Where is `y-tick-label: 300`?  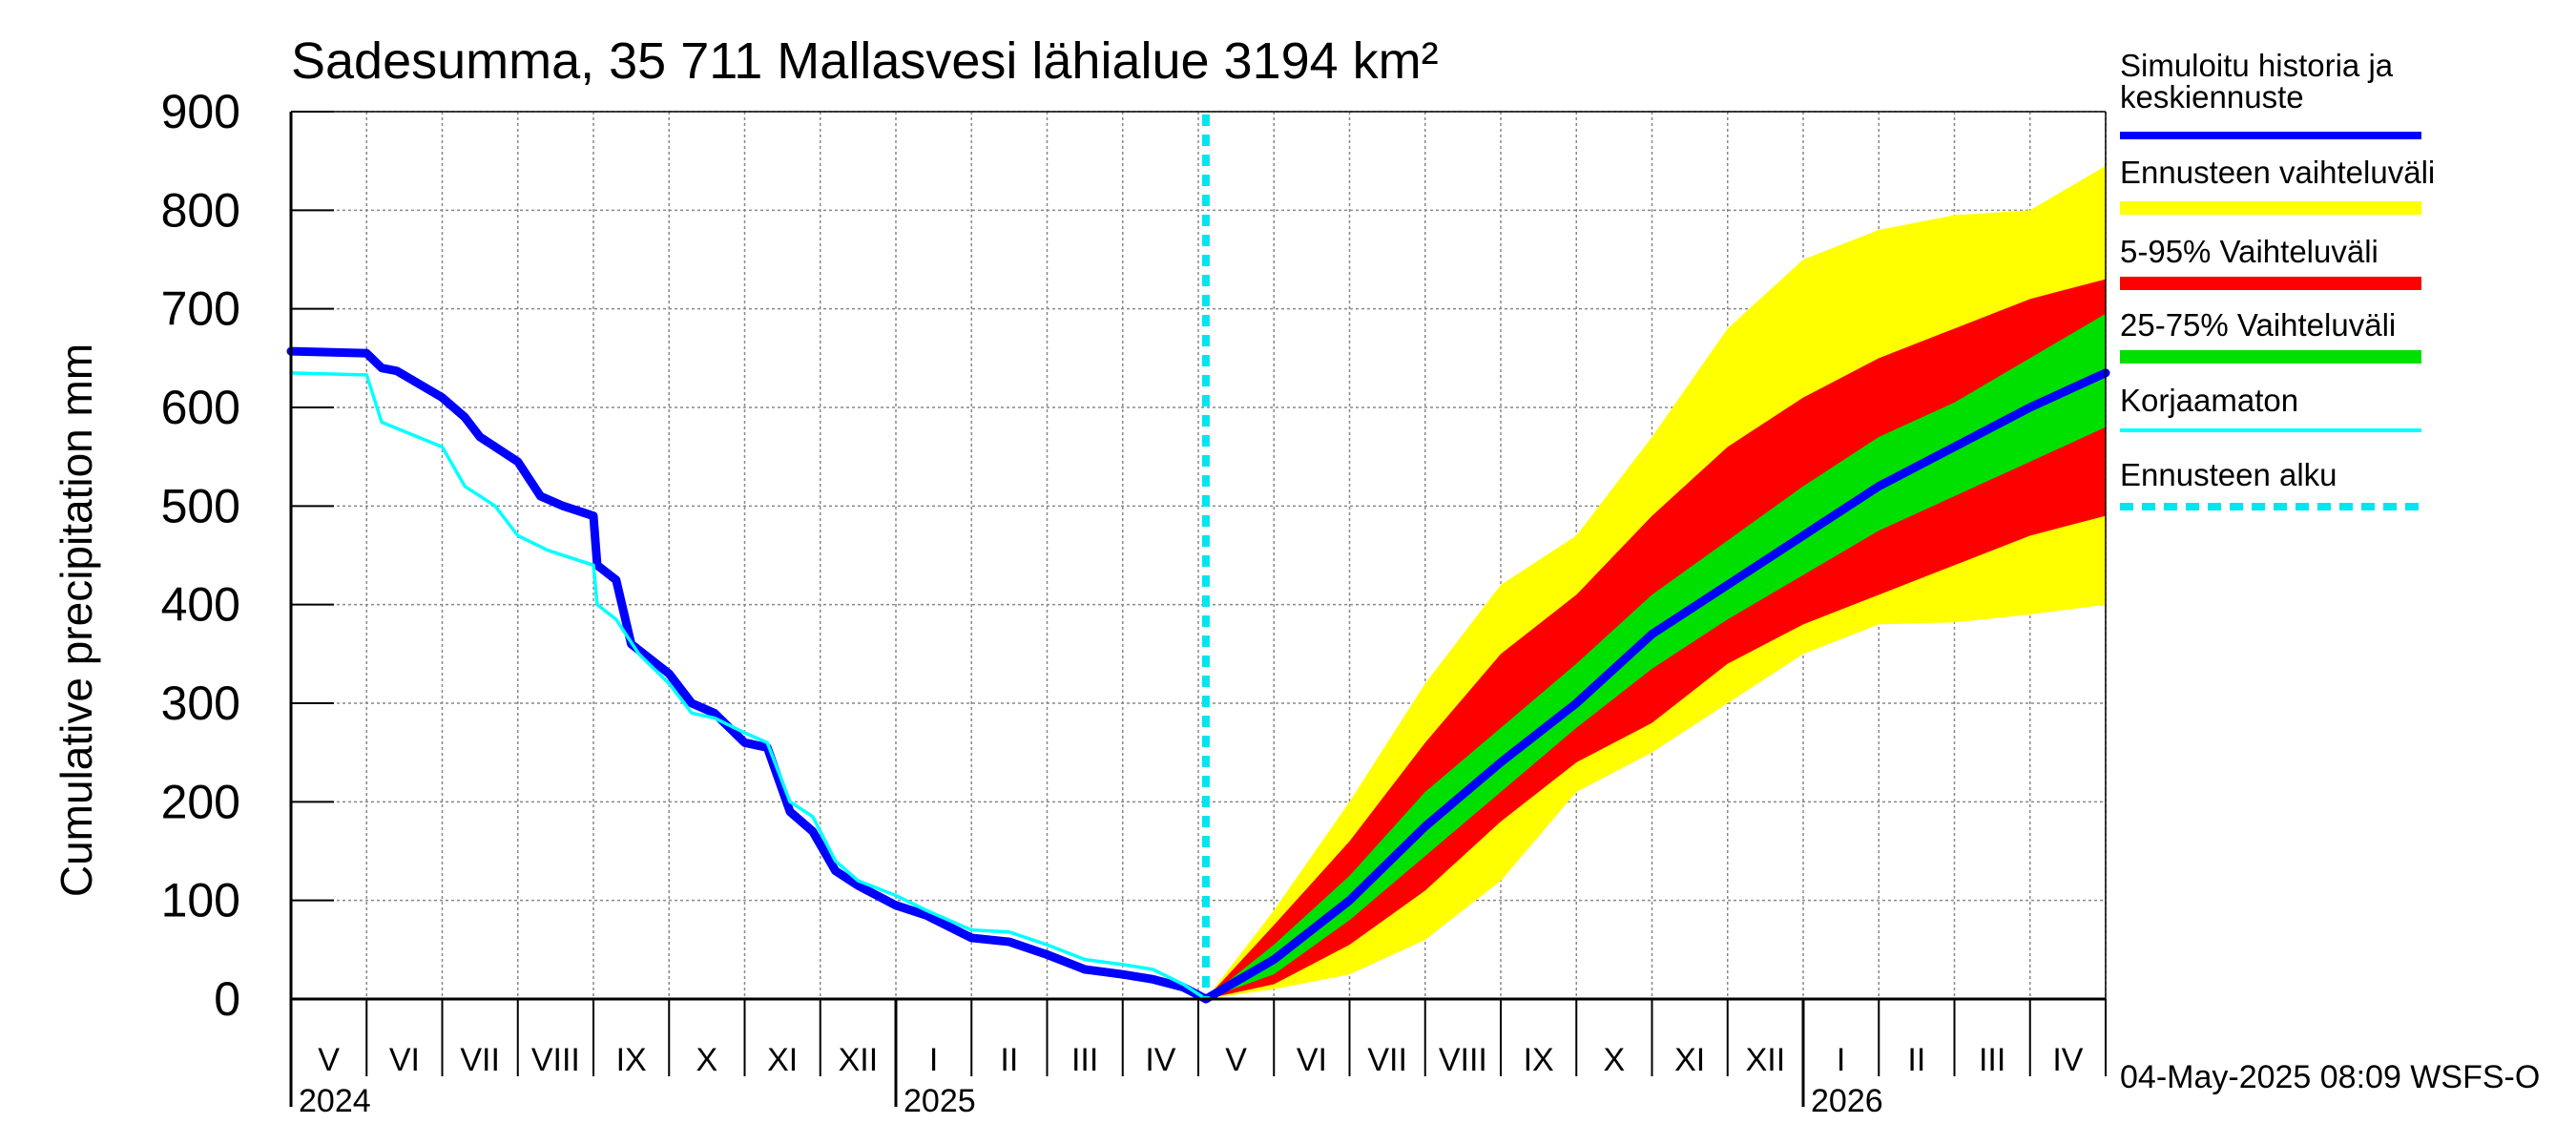
y-tick-label: 300 is located at coordinates (200, 704).